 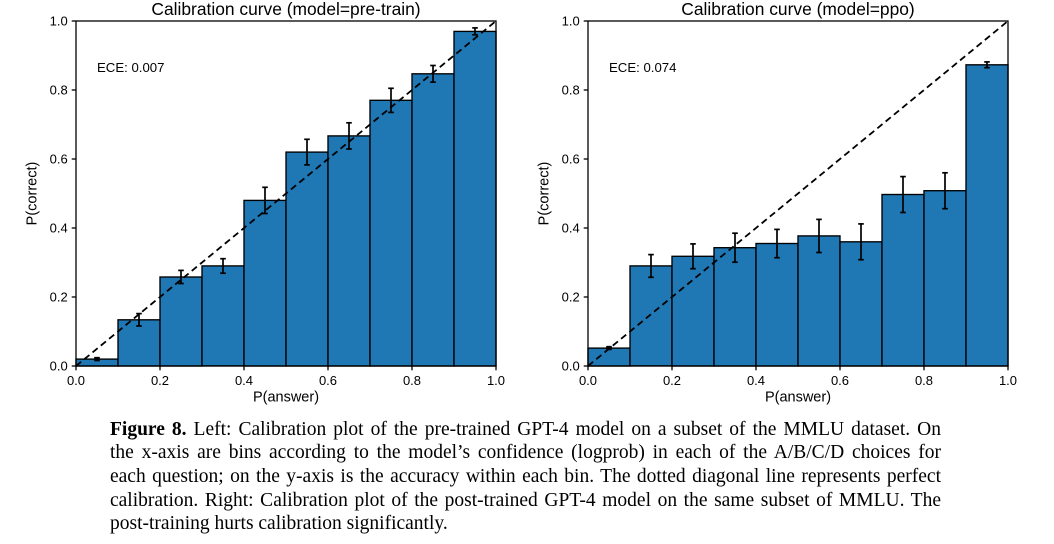 What do you see at coordinates (797, 9) in the screenshot?
I see `svg-text: Calibration curve (model=ppo)` at bounding box center [797, 9].